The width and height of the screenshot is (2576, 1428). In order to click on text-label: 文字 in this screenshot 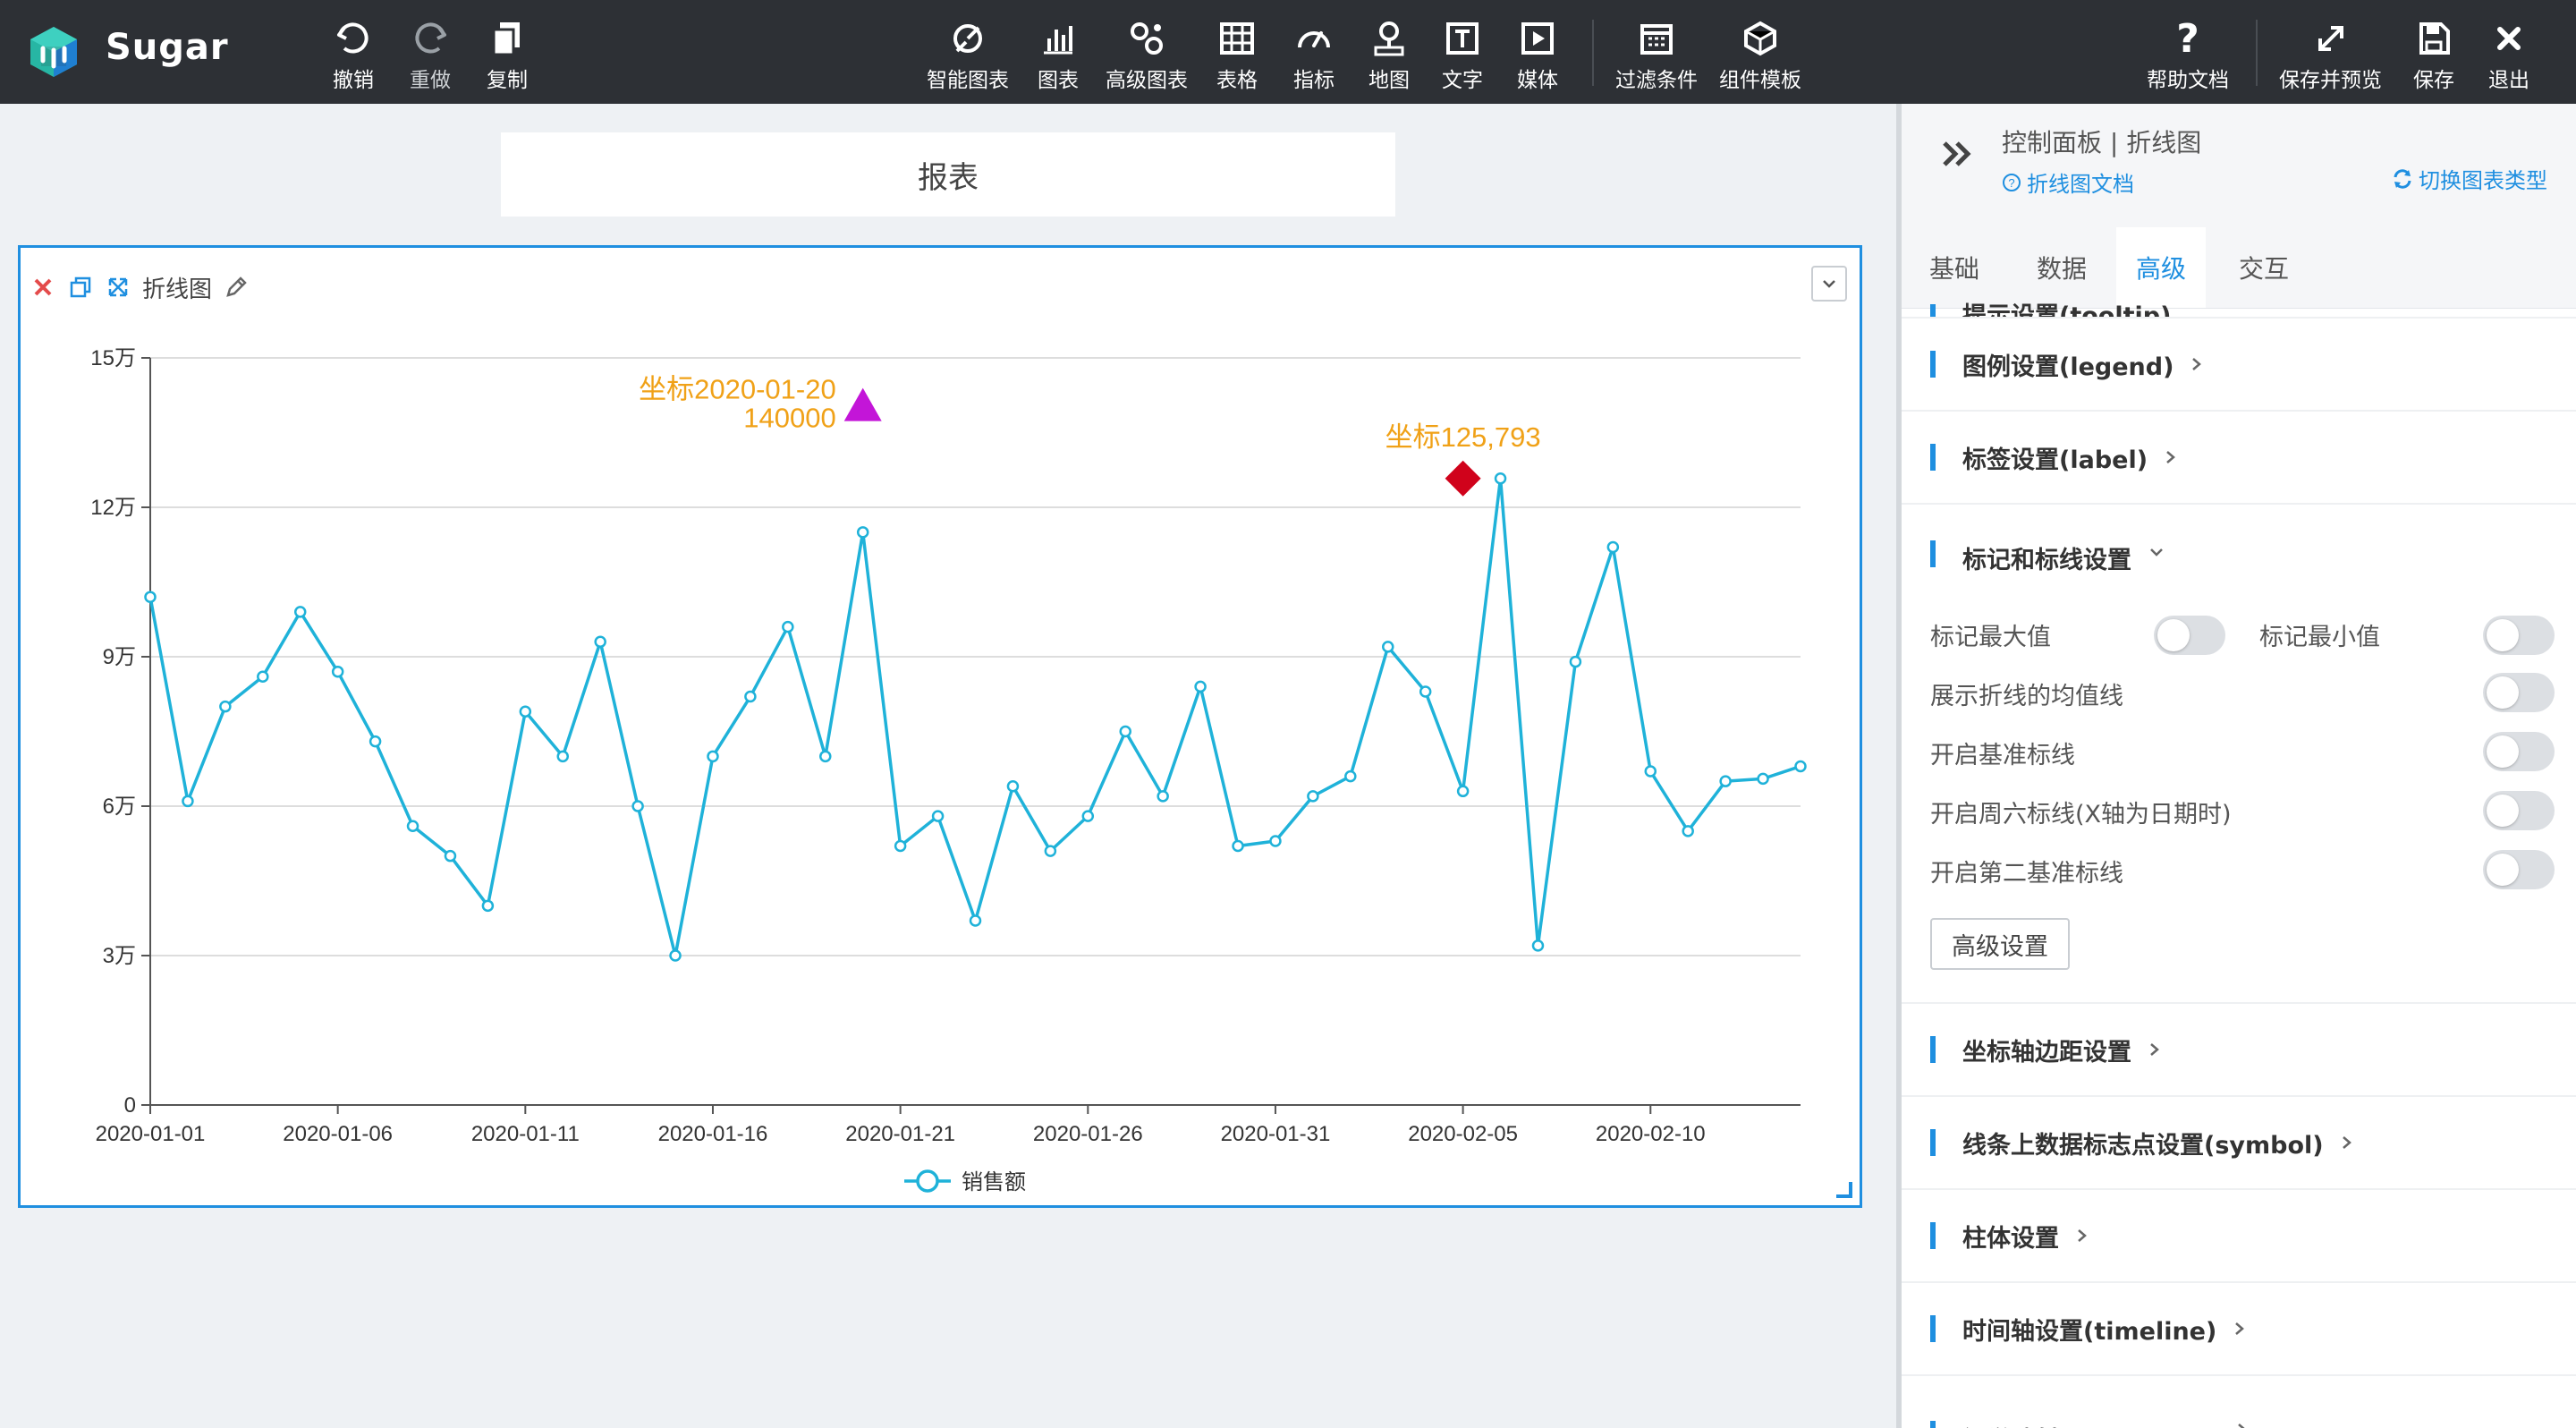, I will do `click(1462, 80)`.